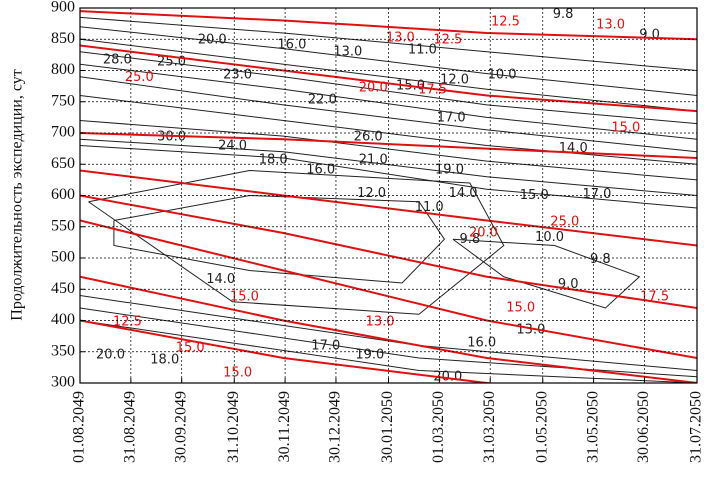 The image size is (704, 488). Describe the element at coordinates (63, 350) in the screenshot. I see `y-tick-label: 350` at that location.